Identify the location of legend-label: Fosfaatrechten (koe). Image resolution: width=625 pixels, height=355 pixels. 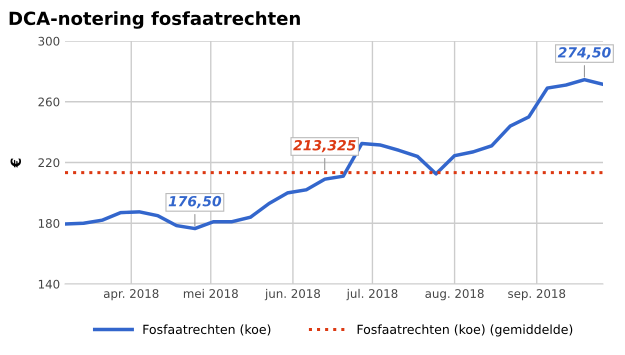
(206, 330).